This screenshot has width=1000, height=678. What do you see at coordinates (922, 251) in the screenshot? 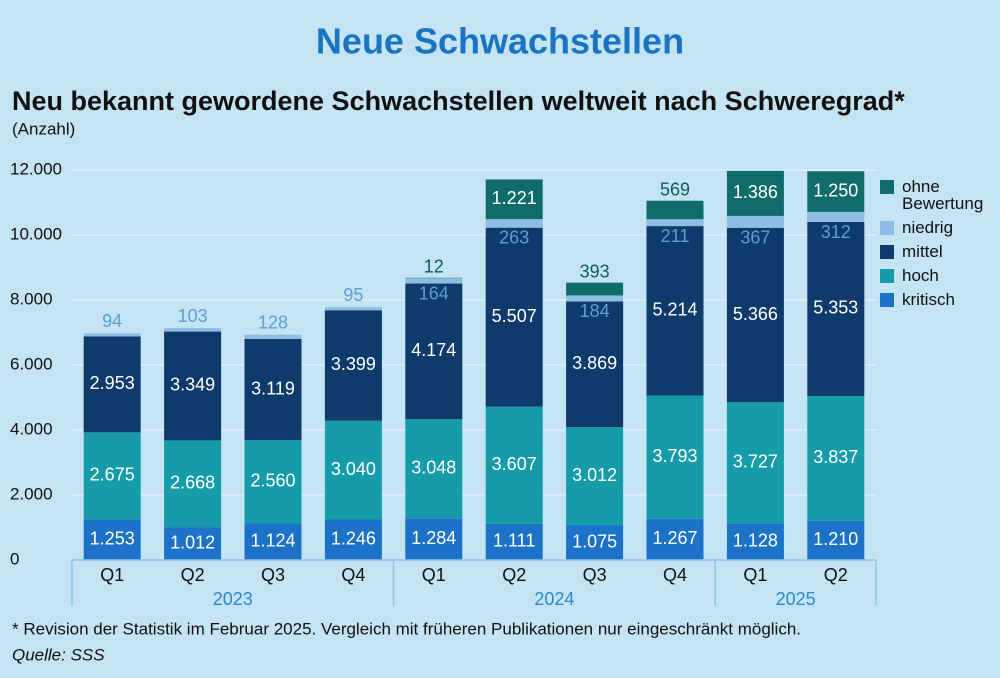
I see `legend-label: mittel` at bounding box center [922, 251].